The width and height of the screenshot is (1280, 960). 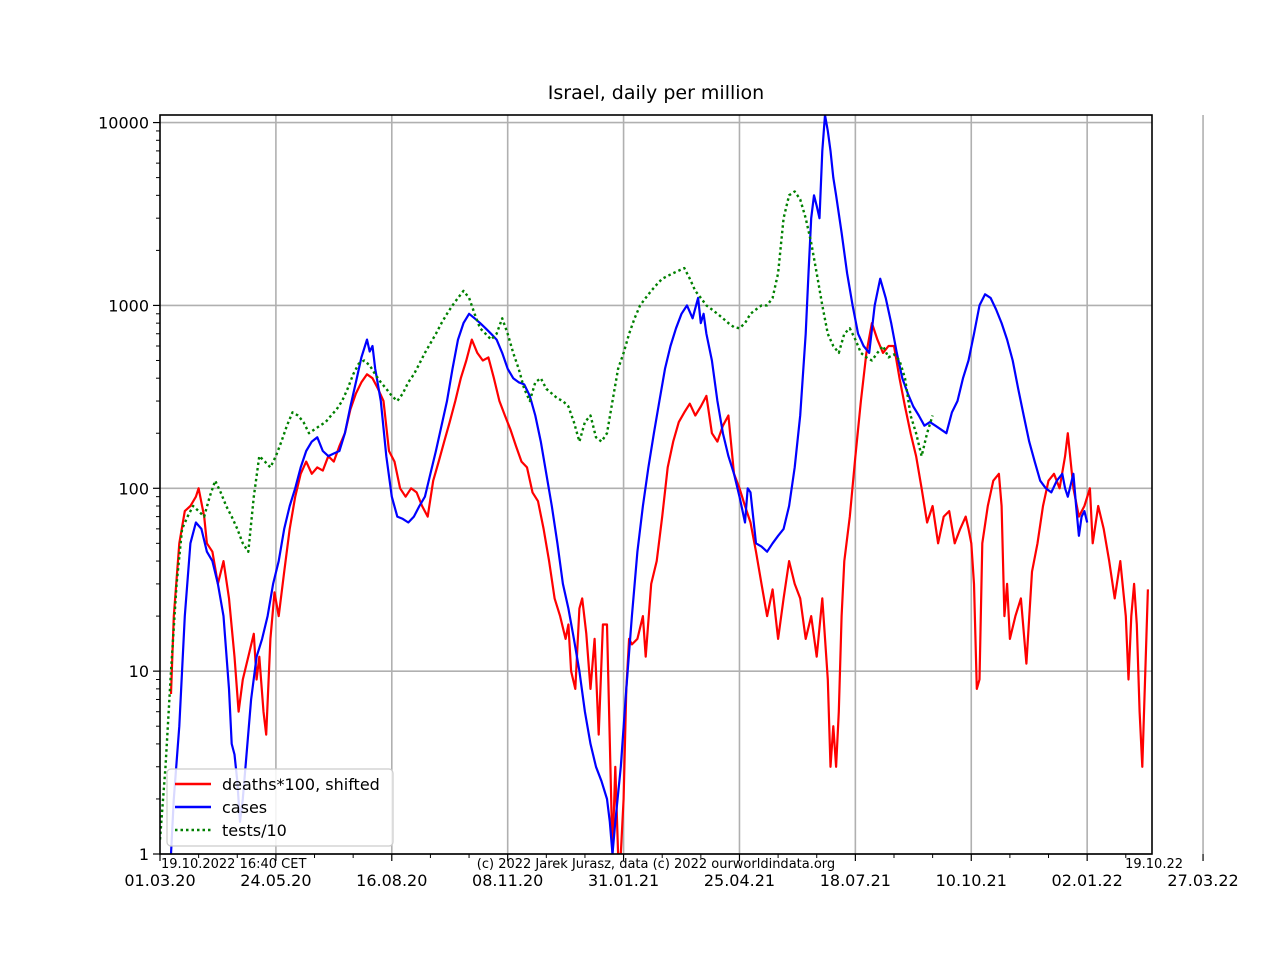 I want to click on y-tick-label: 10000, so click(x=123, y=123).